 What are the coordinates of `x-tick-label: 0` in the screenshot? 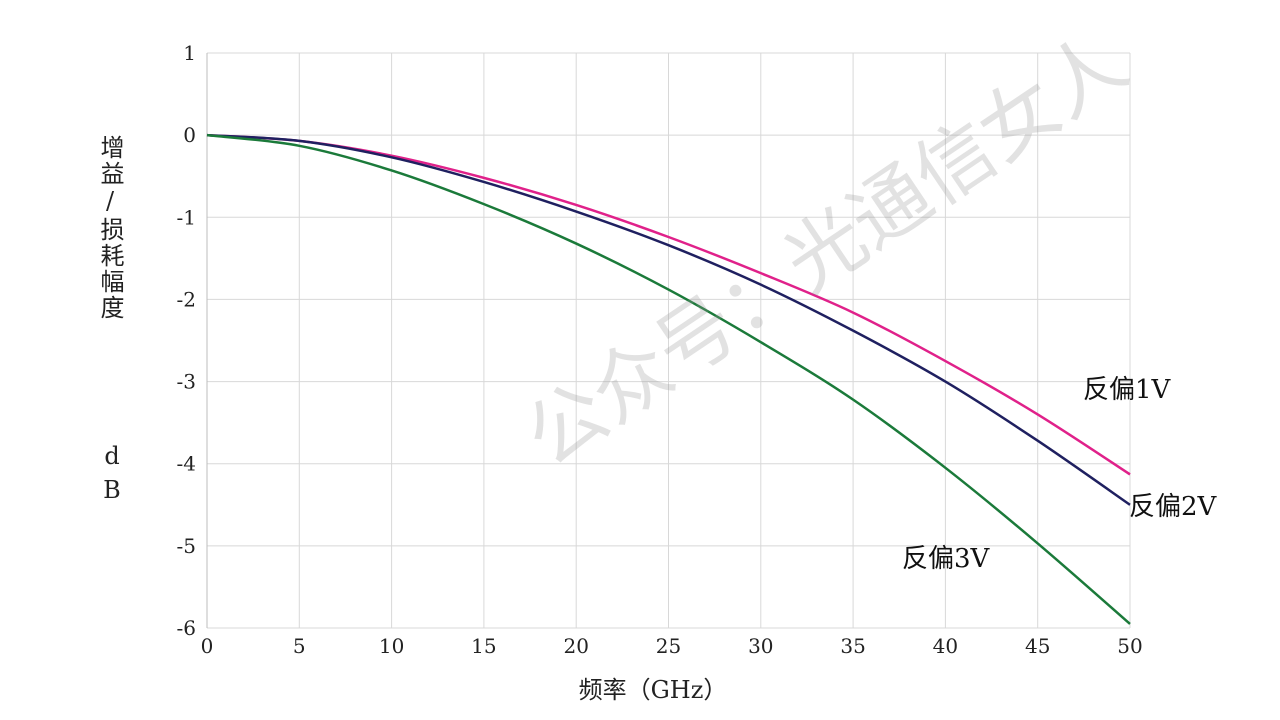 It's located at (207, 646).